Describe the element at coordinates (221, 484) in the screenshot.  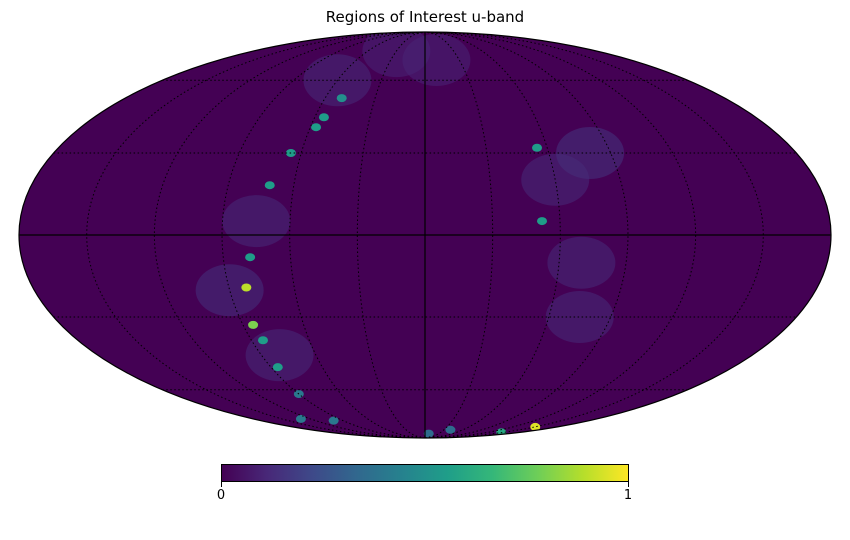
I see `colorbar-tick-min` at that location.